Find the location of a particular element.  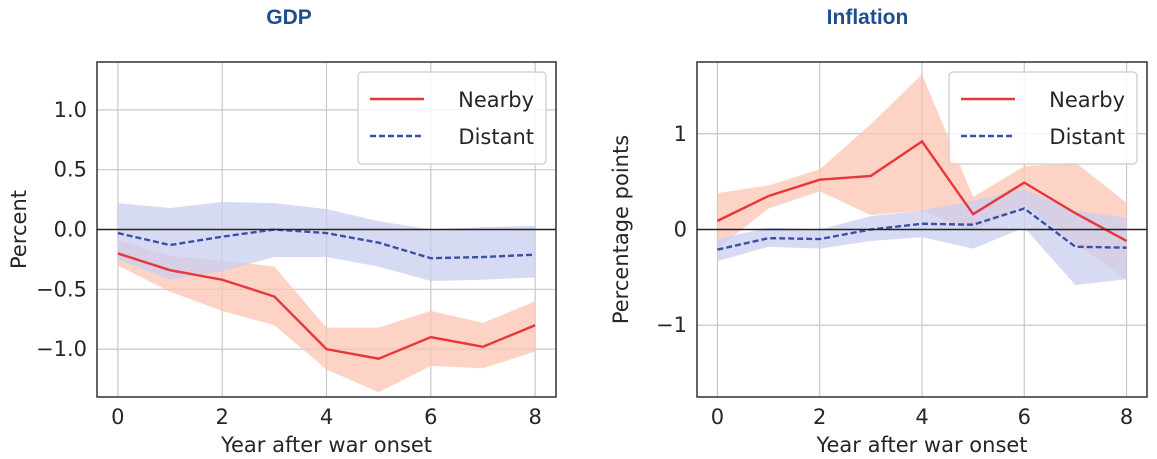

chart-title: GDP is located at coordinates (289, 17).